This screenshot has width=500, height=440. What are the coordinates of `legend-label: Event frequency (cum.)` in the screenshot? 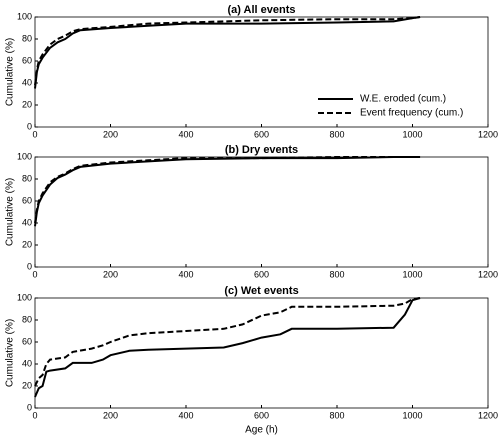 It's located at (411, 113).